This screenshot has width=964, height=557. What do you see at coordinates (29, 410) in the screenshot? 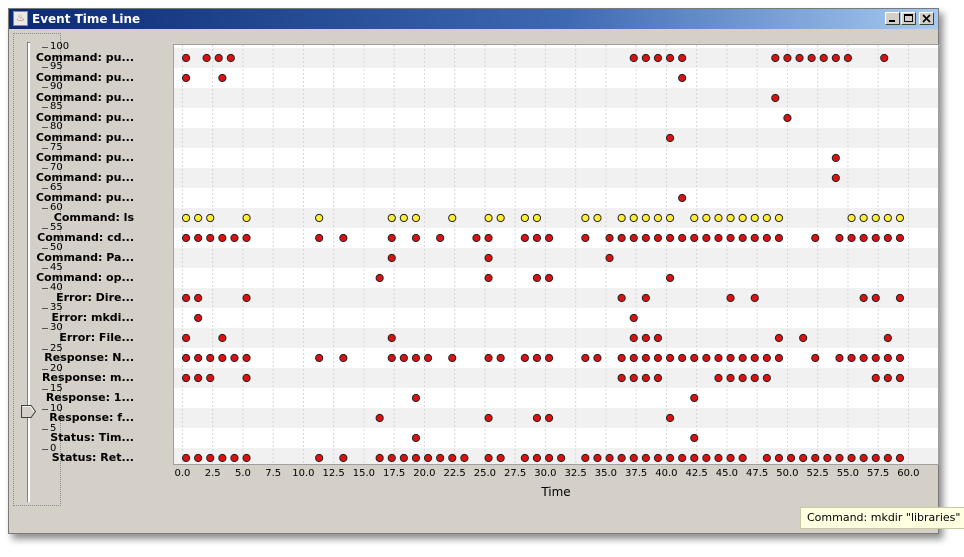
I see `slider-thumb` at bounding box center [29, 410].